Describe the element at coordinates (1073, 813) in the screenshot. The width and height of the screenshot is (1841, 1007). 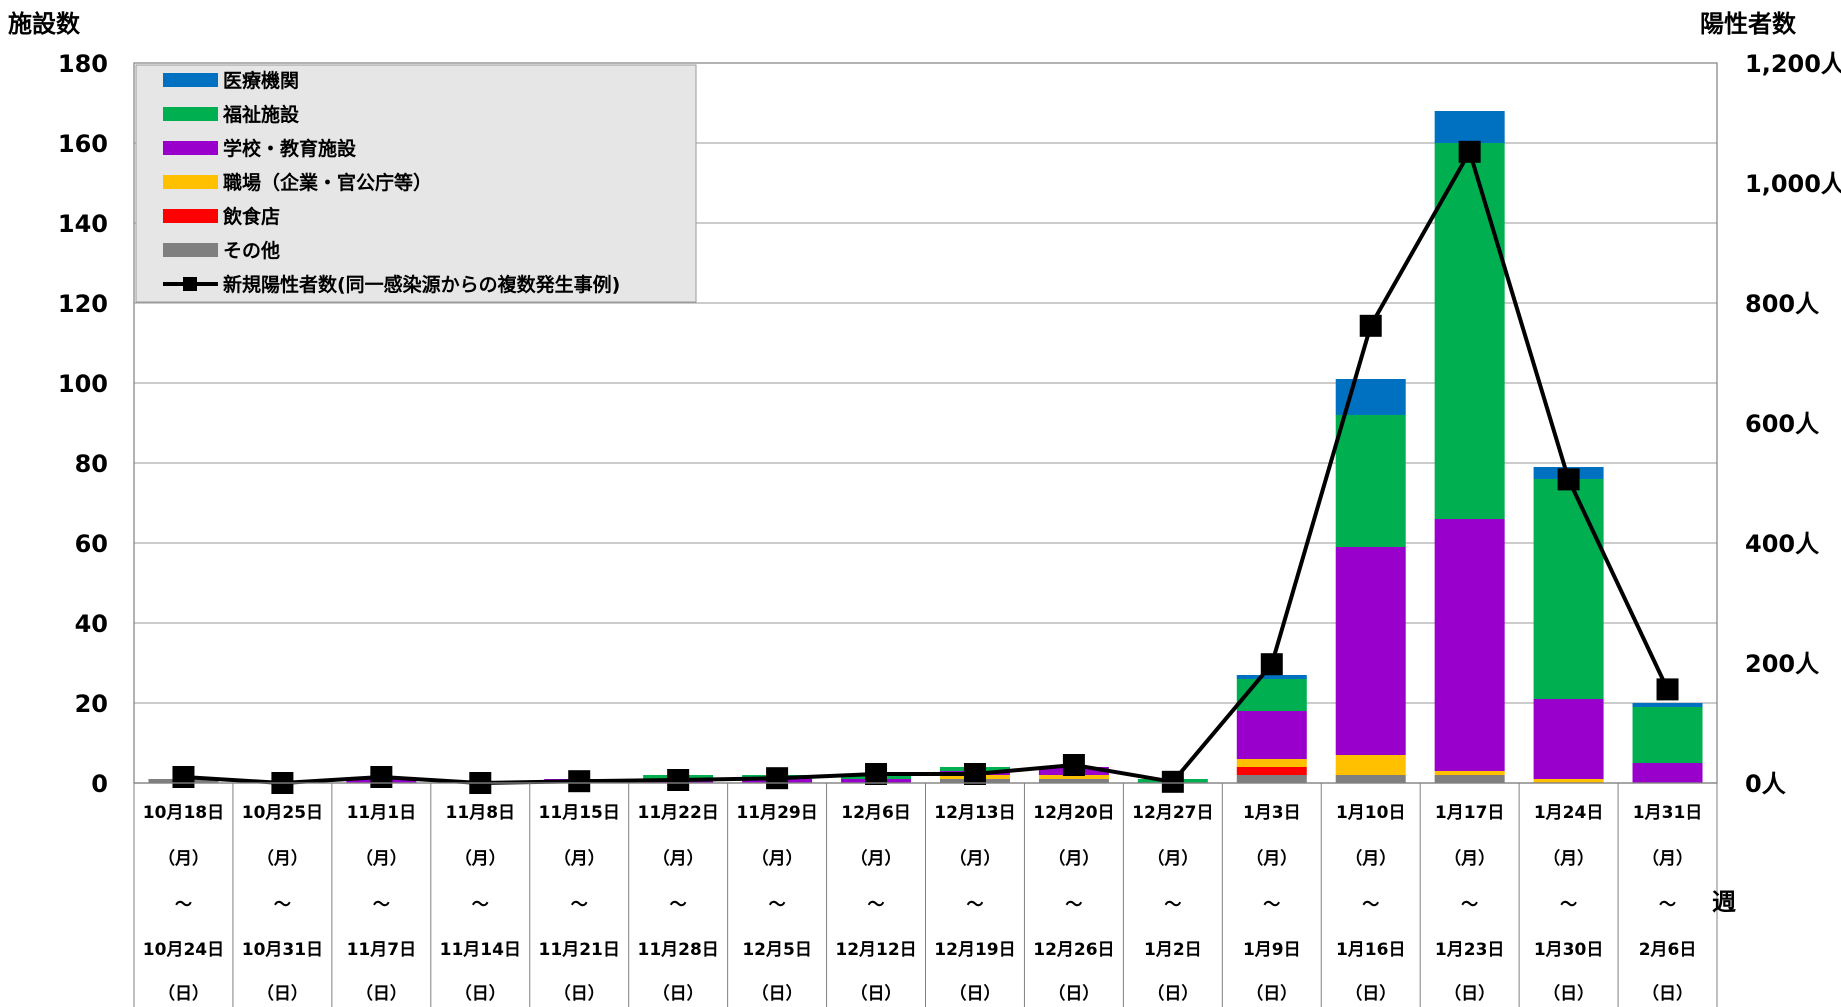
I see `category-label: 12月20日` at that location.